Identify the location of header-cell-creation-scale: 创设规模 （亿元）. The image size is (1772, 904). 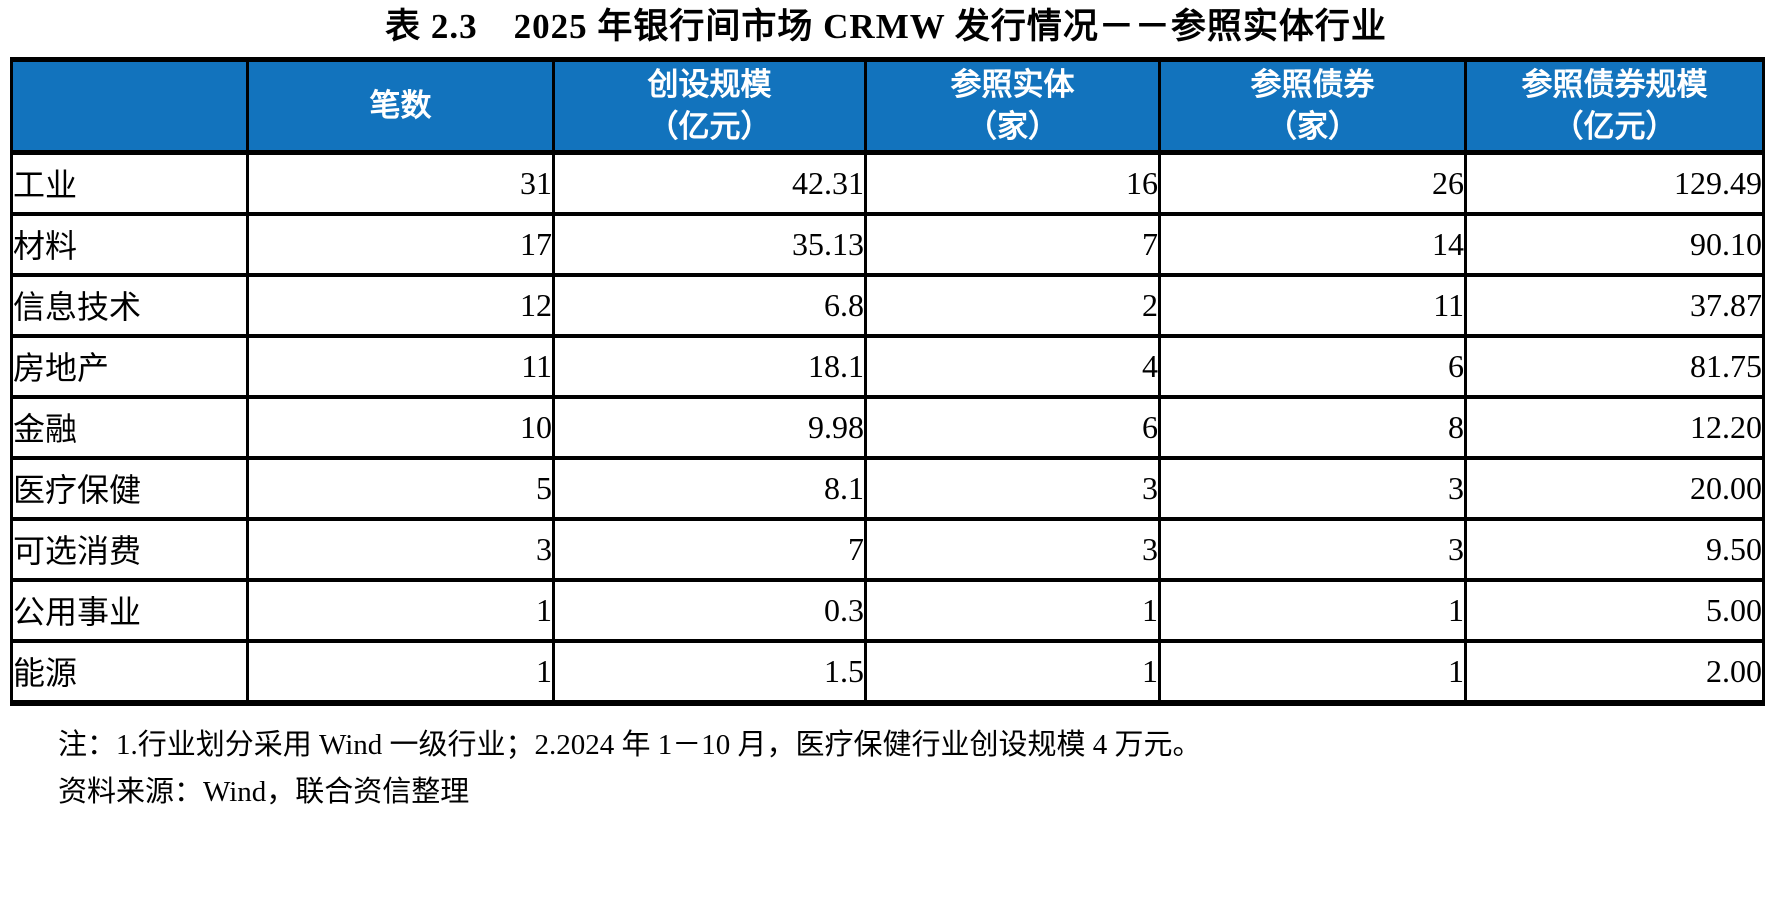
(709, 107).